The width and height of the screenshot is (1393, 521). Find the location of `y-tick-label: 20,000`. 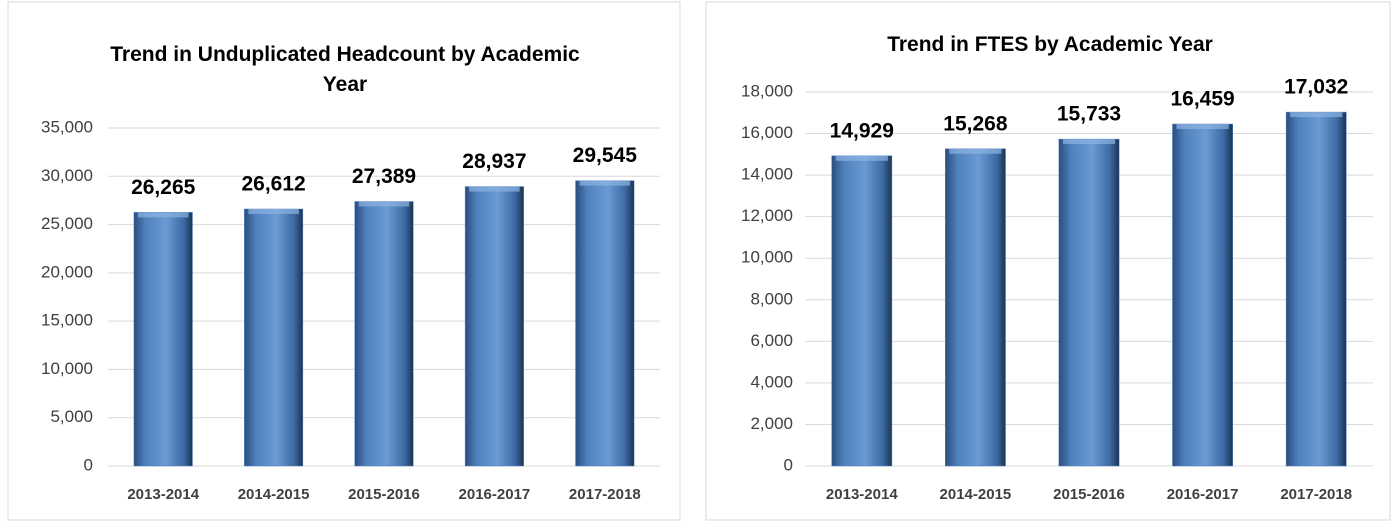

y-tick-label: 20,000 is located at coordinates (67, 271).